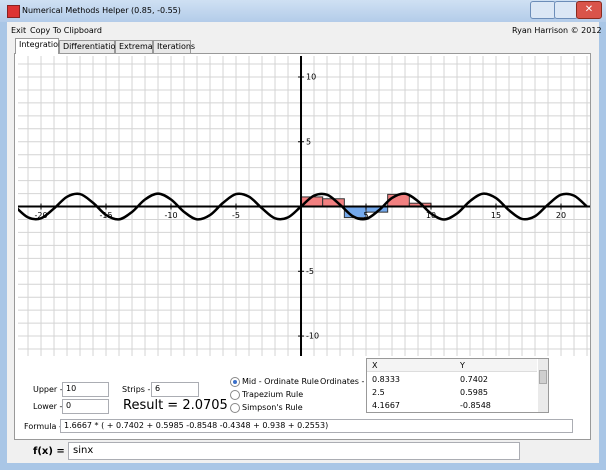 This screenshot has height=470, width=606. What do you see at coordinates (561, 215) in the screenshot?
I see `x-tick-label: 20` at bounding box center [561, 215].